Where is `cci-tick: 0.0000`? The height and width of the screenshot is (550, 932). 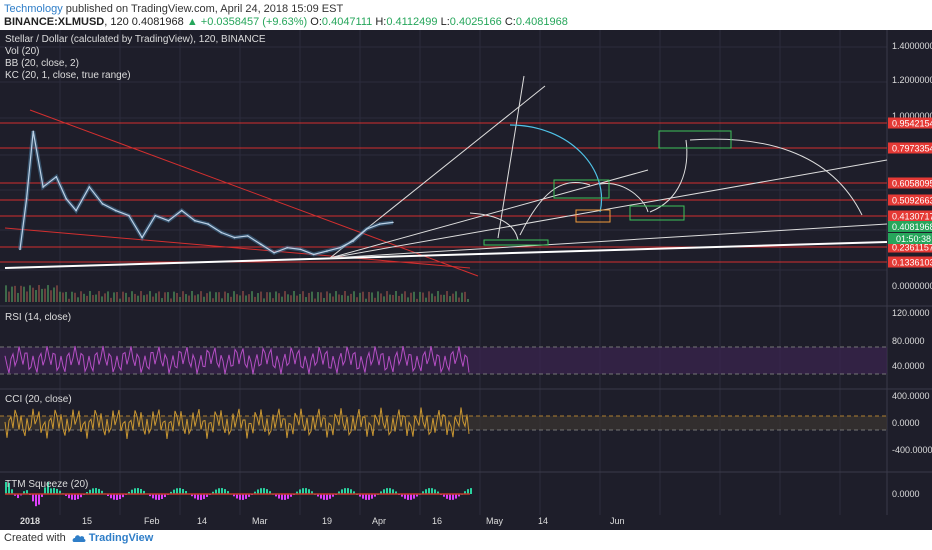
cci-tick: 0.0000 is located at coordinates (906, 423).